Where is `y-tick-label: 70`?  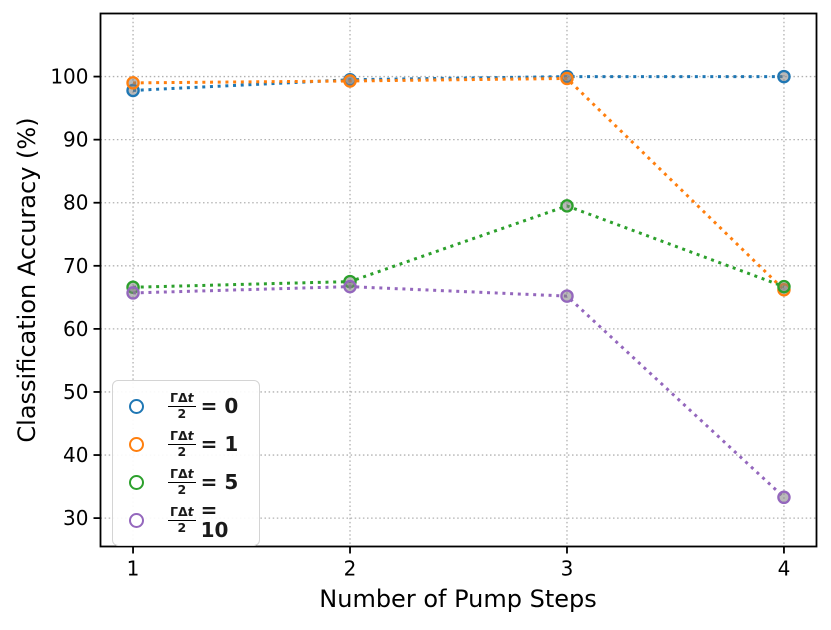 y-tick-label: 70 is located at coordinates (75, 266).